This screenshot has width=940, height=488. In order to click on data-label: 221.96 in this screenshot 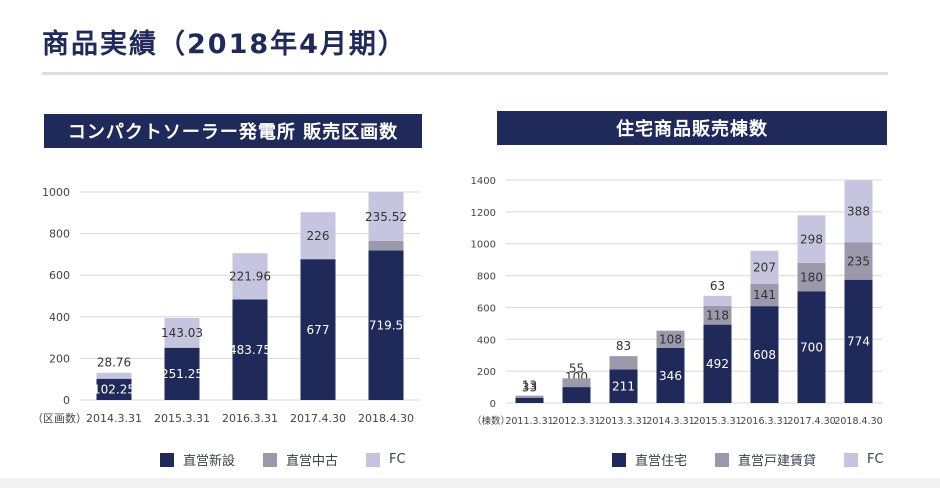, I will do `click(250, 277)`.